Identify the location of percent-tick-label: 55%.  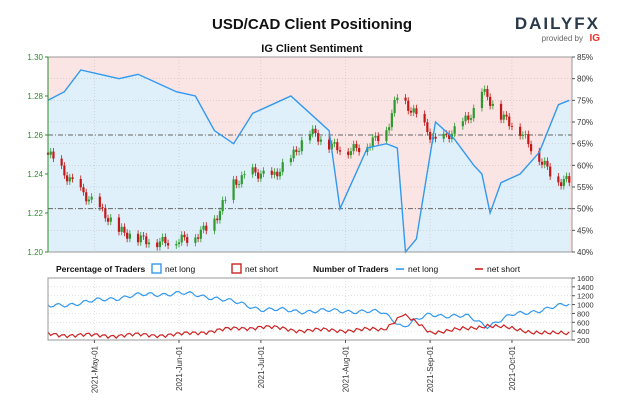
(585, 187).